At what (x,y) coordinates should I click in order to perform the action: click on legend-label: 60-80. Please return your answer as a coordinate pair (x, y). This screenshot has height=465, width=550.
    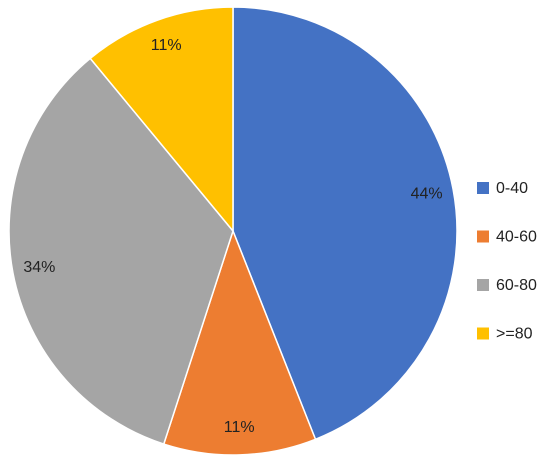
    Looking at the image, I should click on (516, 285).